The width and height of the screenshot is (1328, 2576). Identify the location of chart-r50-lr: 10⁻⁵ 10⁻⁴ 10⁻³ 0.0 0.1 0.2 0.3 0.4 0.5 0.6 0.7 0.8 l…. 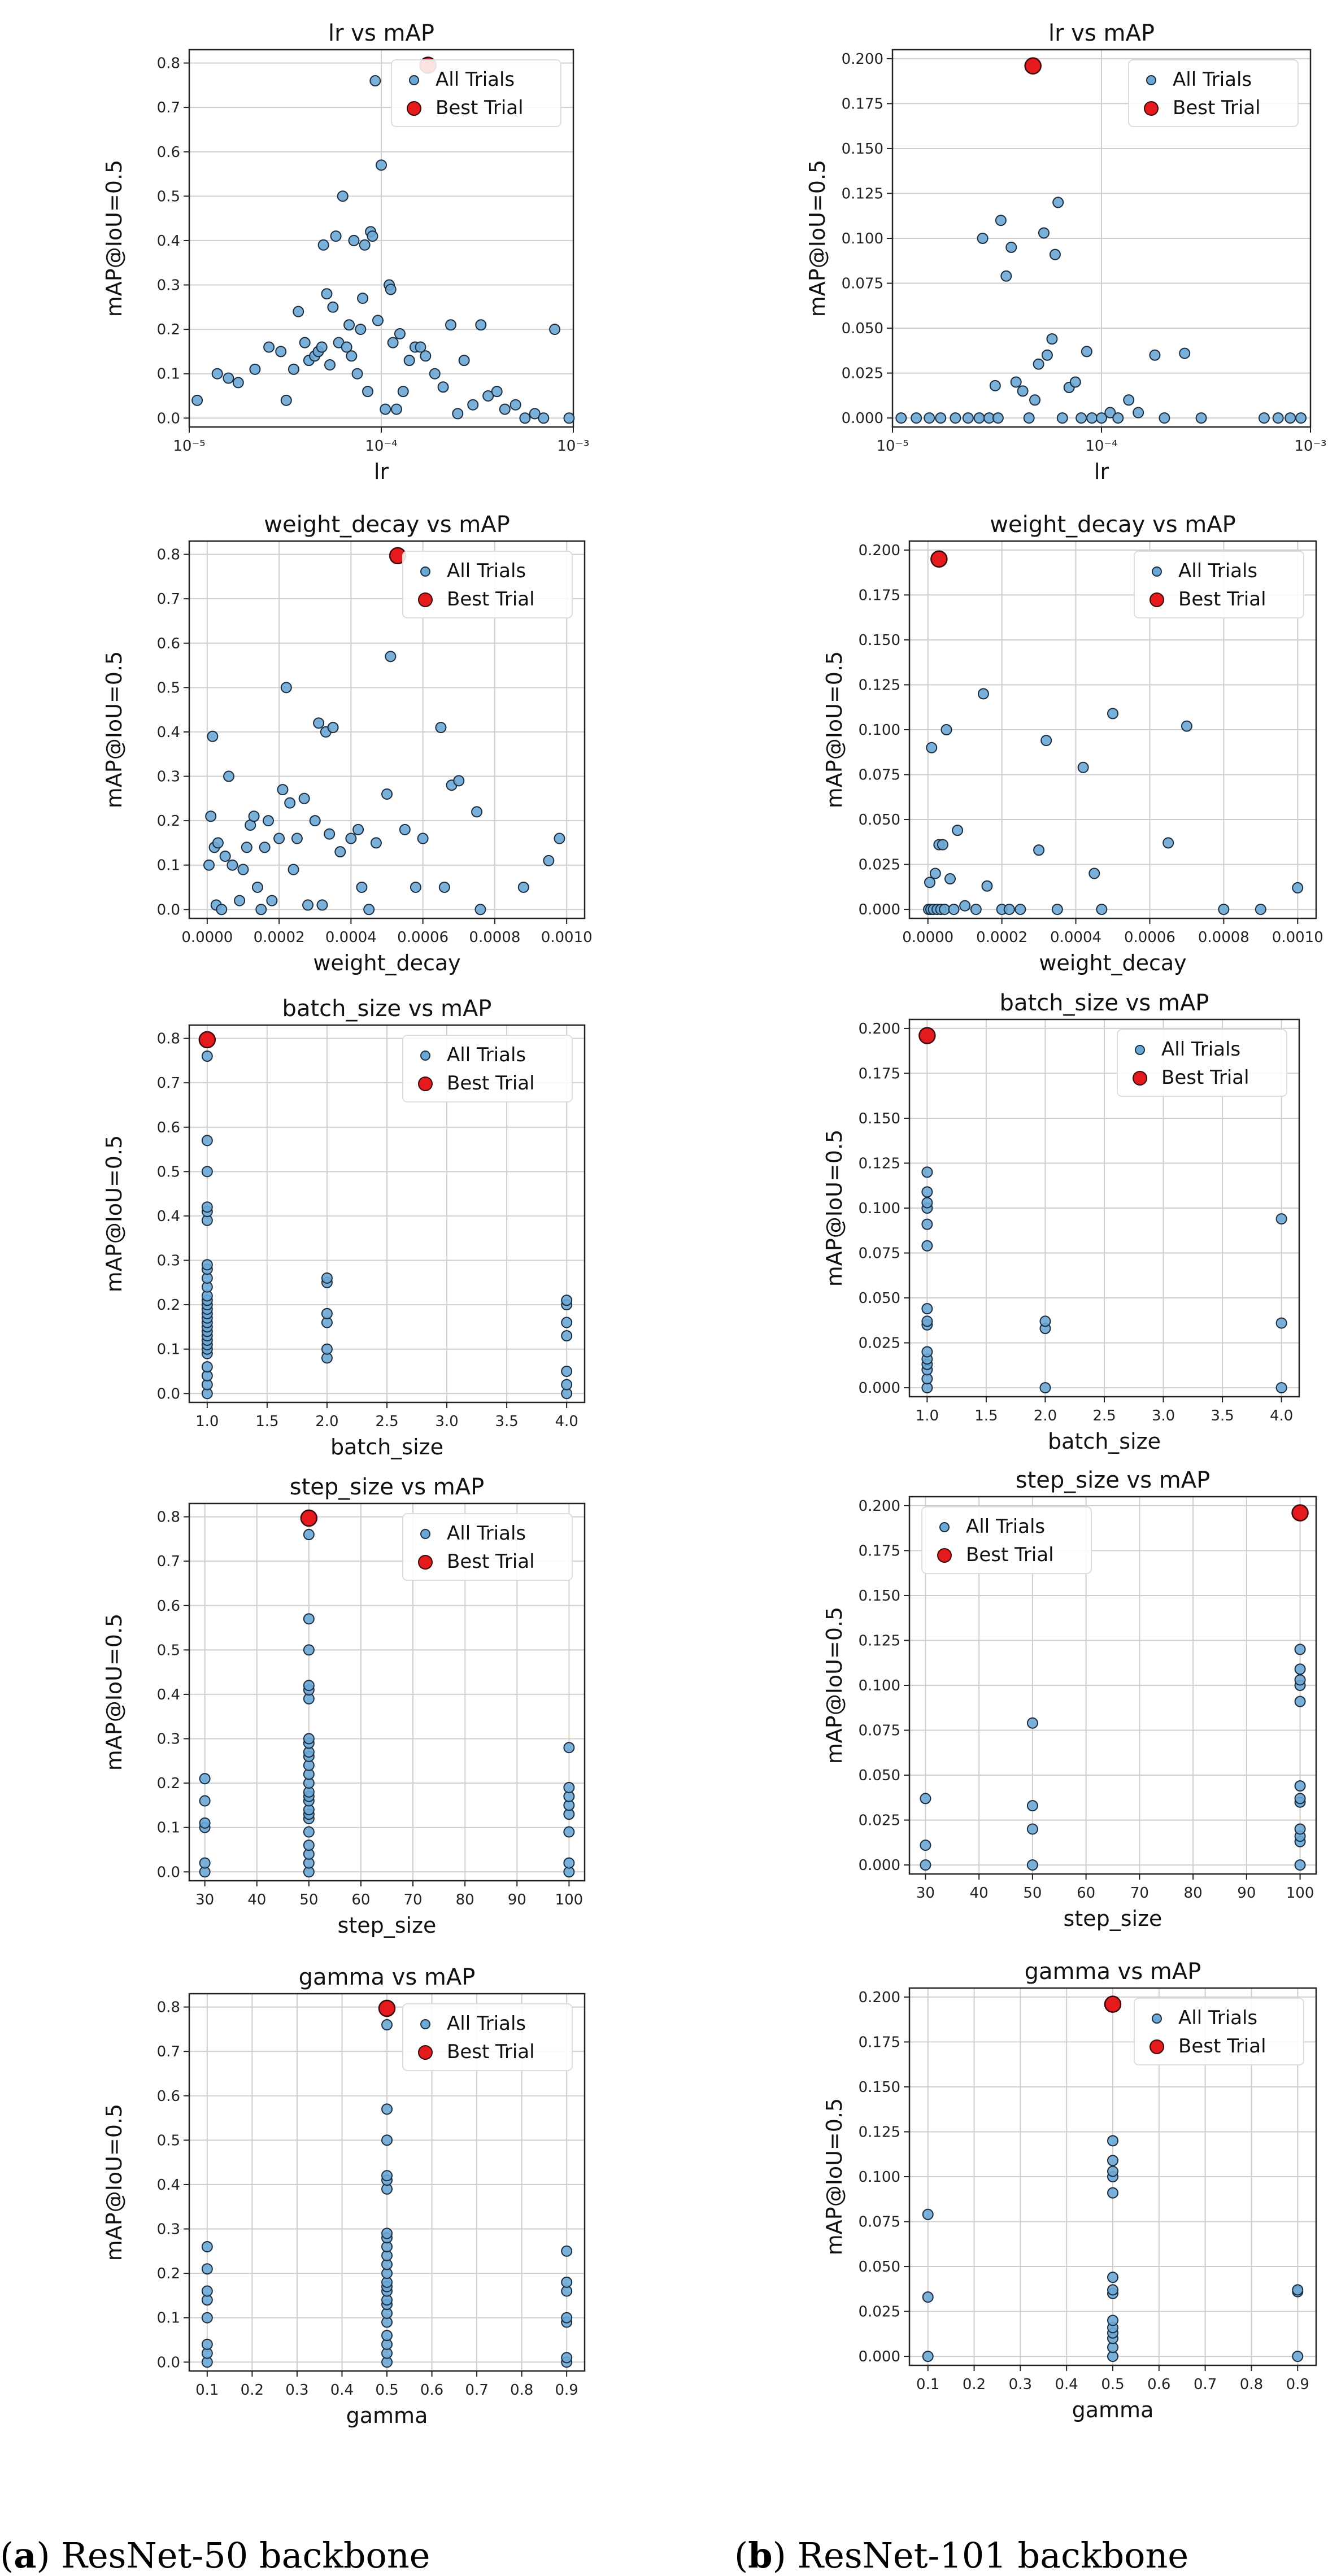
(346, 252).